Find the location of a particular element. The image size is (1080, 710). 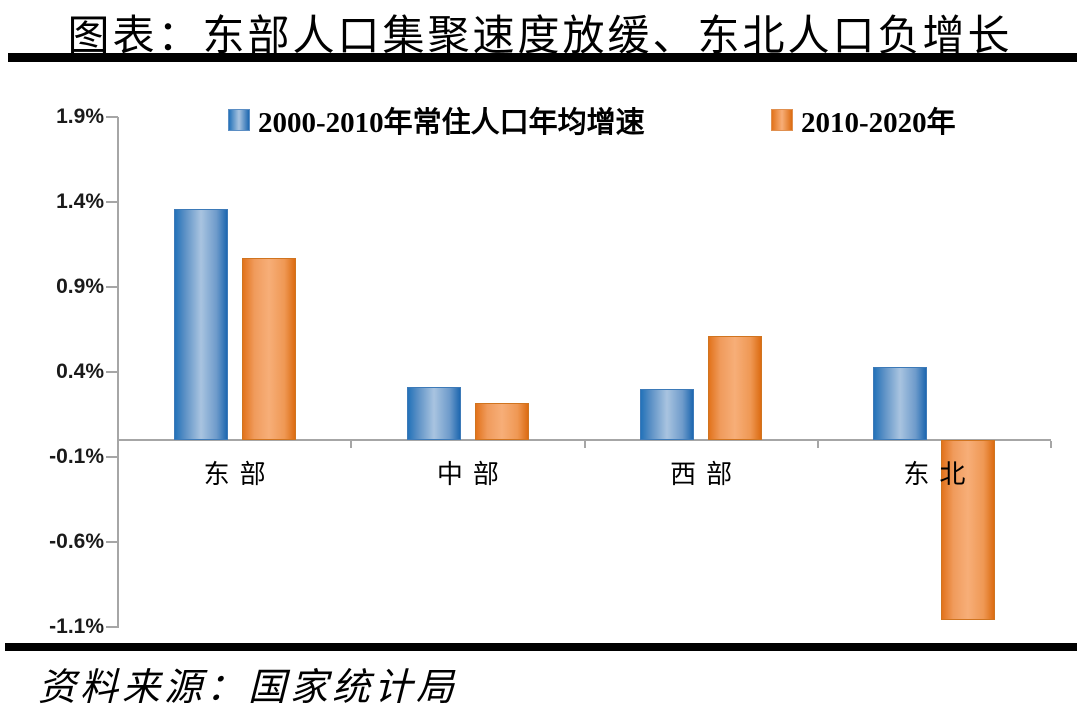

footer-divider-rule is located at coordinates (541, 647).